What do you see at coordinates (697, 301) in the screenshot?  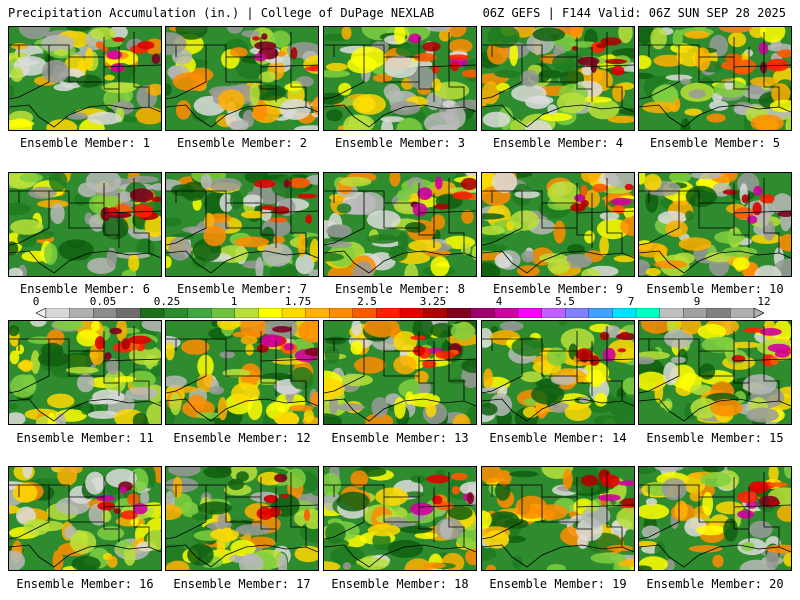 I see `colorbar-tick-label: 9` at bounding box center [697, 301].